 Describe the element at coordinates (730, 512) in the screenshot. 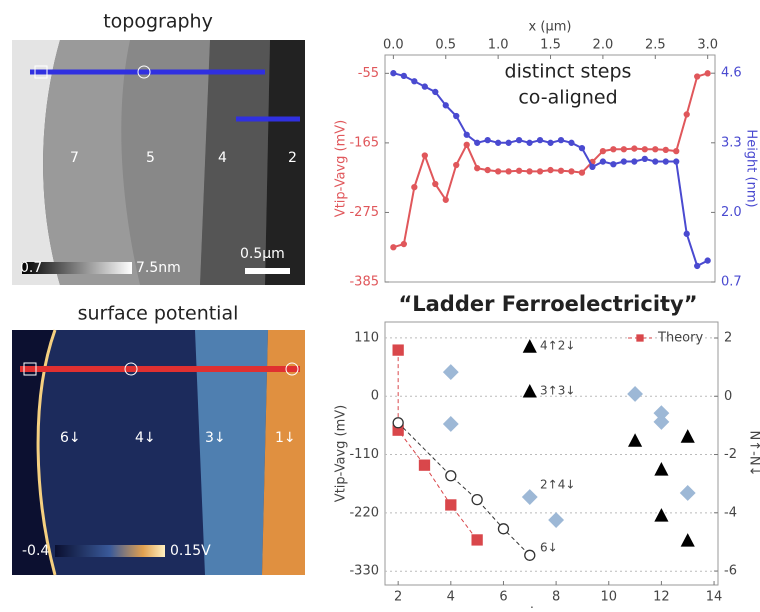

I see `y2-tick-label: -4` at that location.